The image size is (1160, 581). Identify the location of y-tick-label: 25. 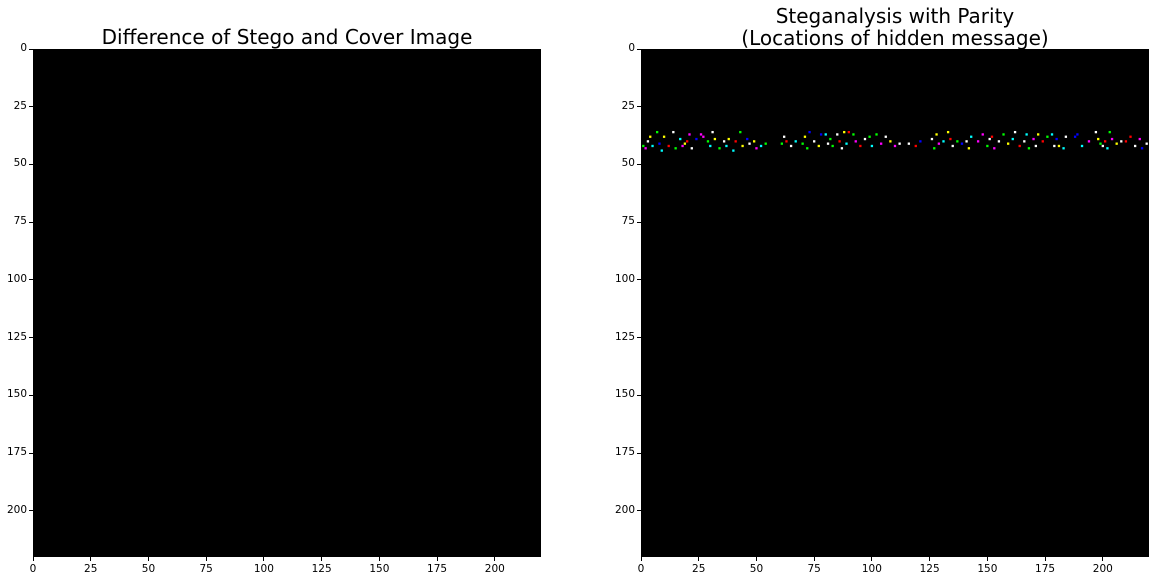
(628, 105).